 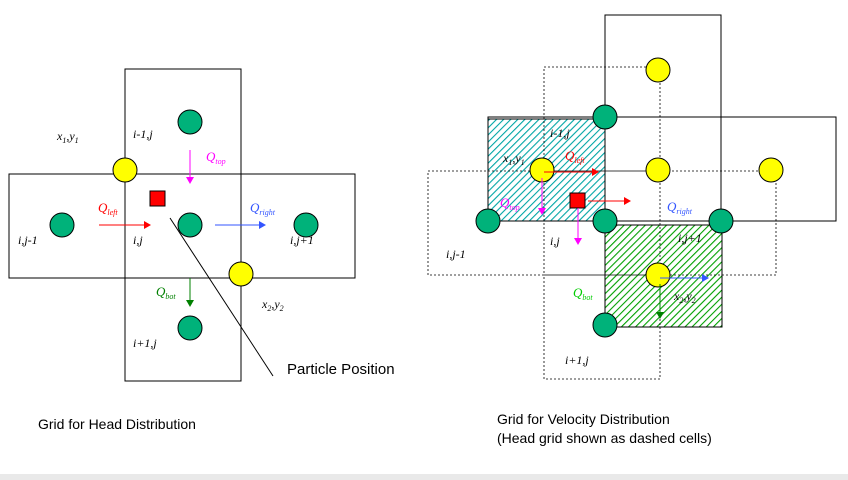 What do you see at coordinates (166, 292) in the screenshot?
I see `q-bot-label: Qbot` at bounding box center [166, 292].